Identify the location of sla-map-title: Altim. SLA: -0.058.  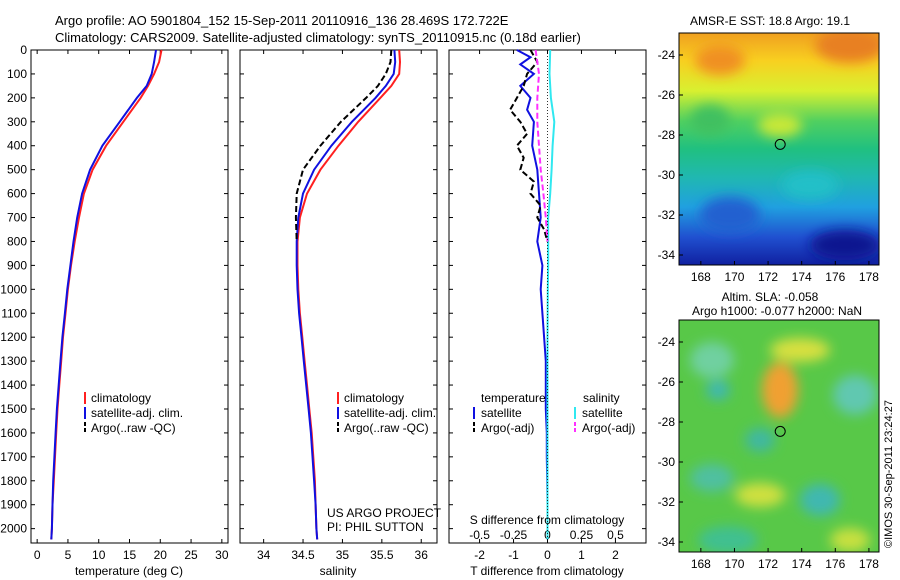
(770, 297).